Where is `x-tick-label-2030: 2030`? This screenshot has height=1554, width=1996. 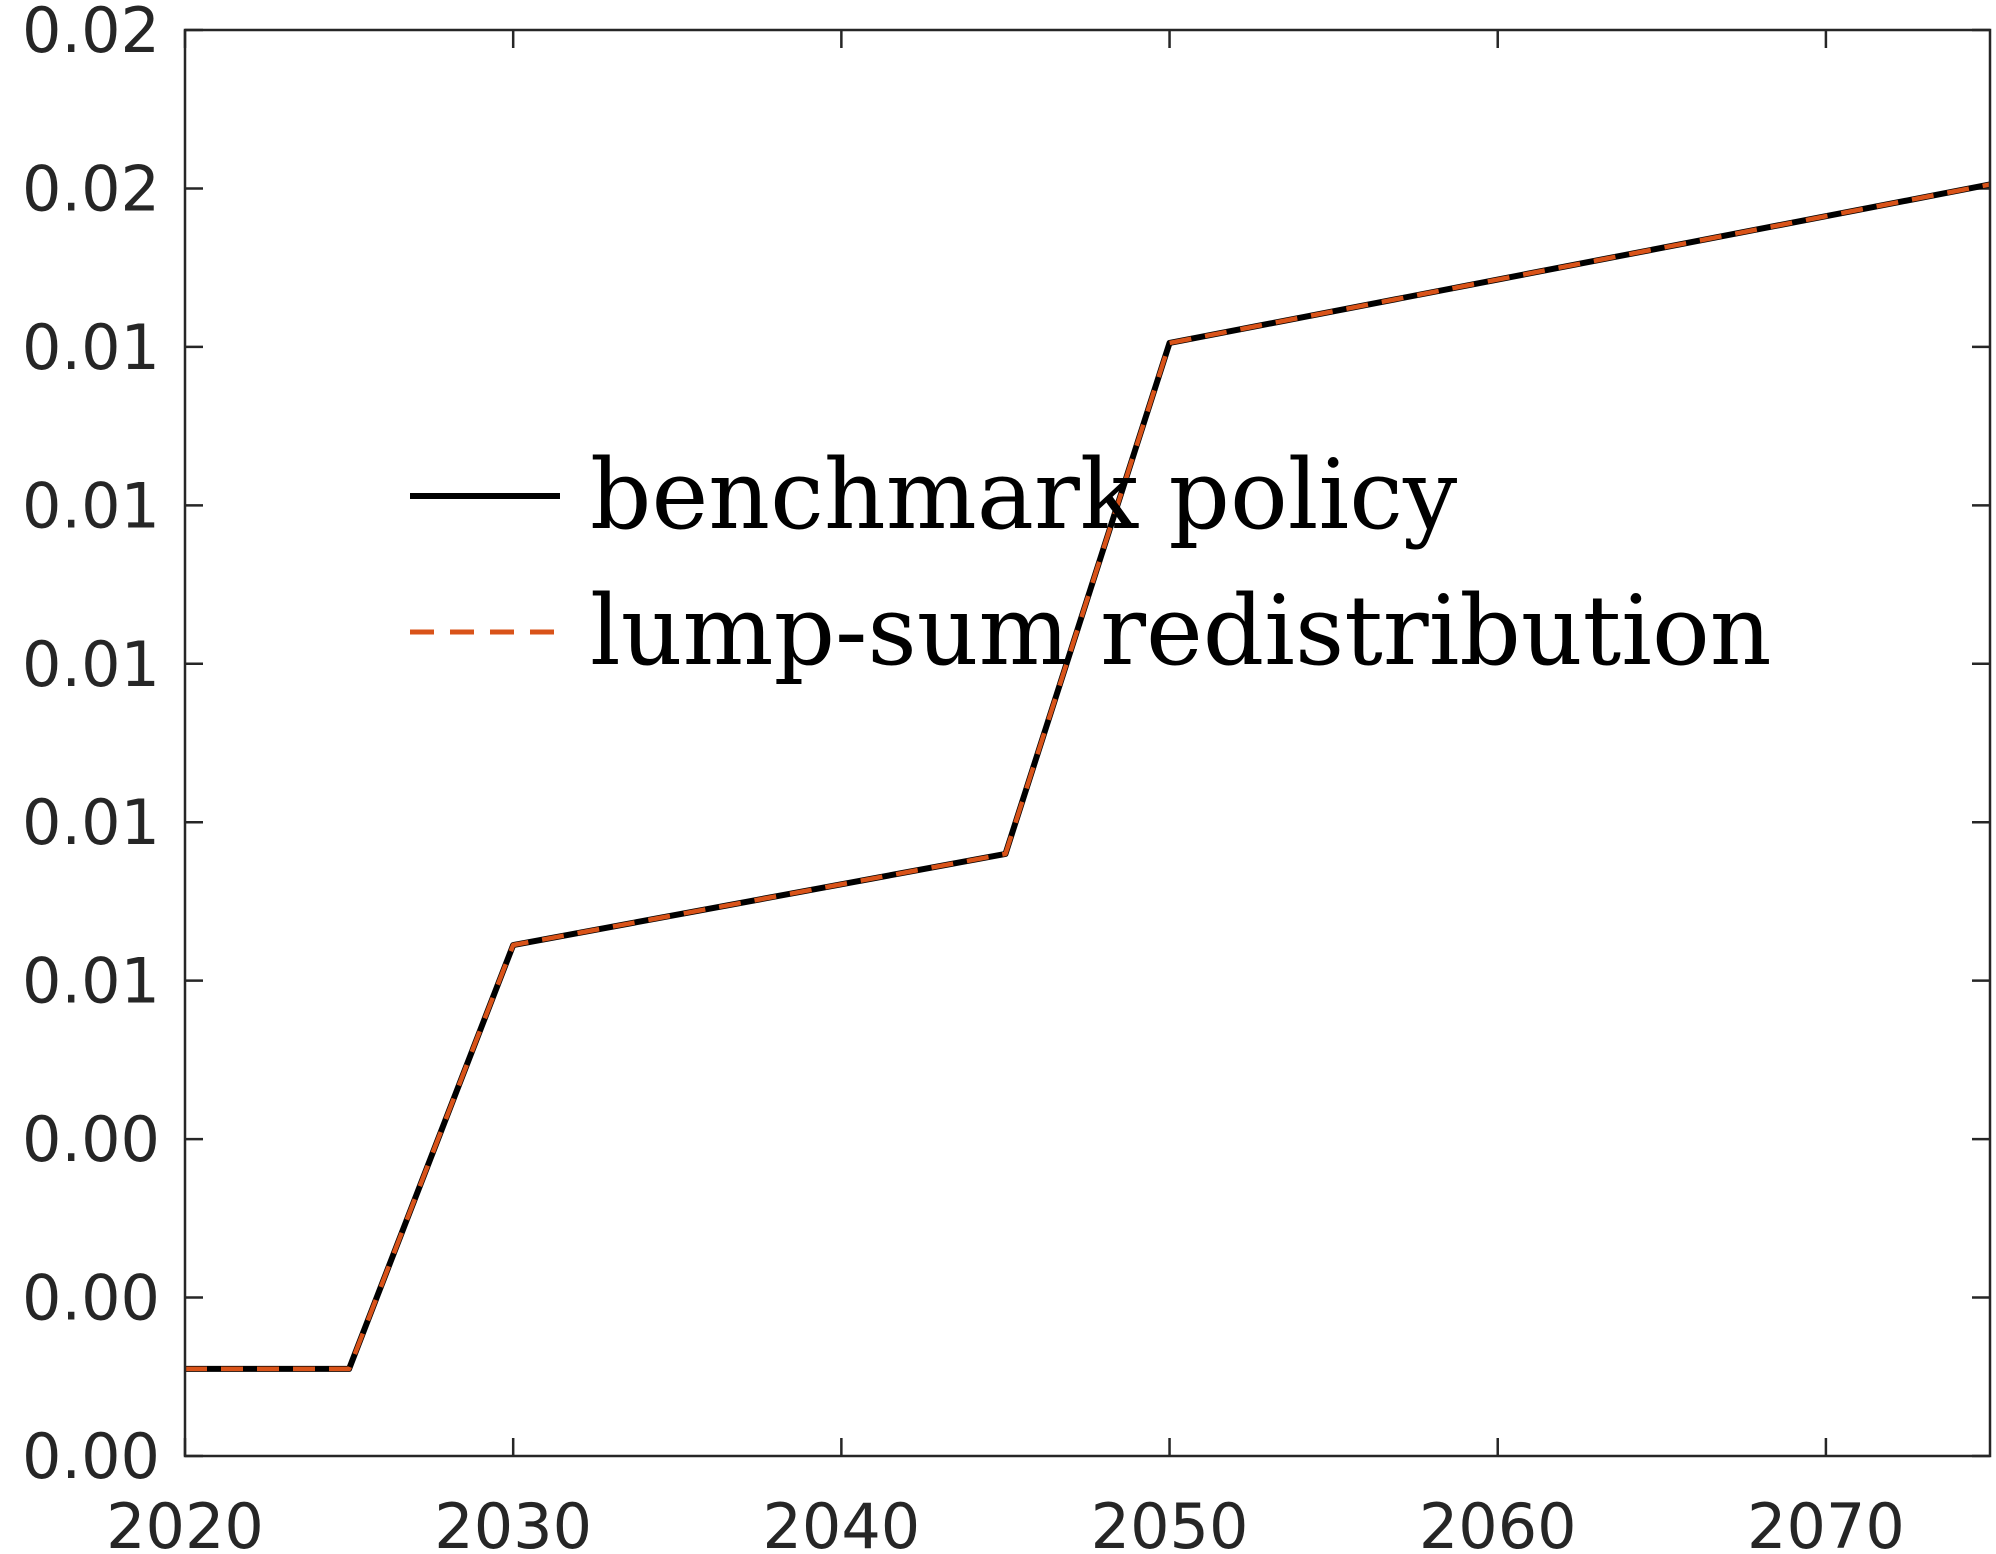
x-tick-label-2030: 2030 is located at coordinates (513, 1522).